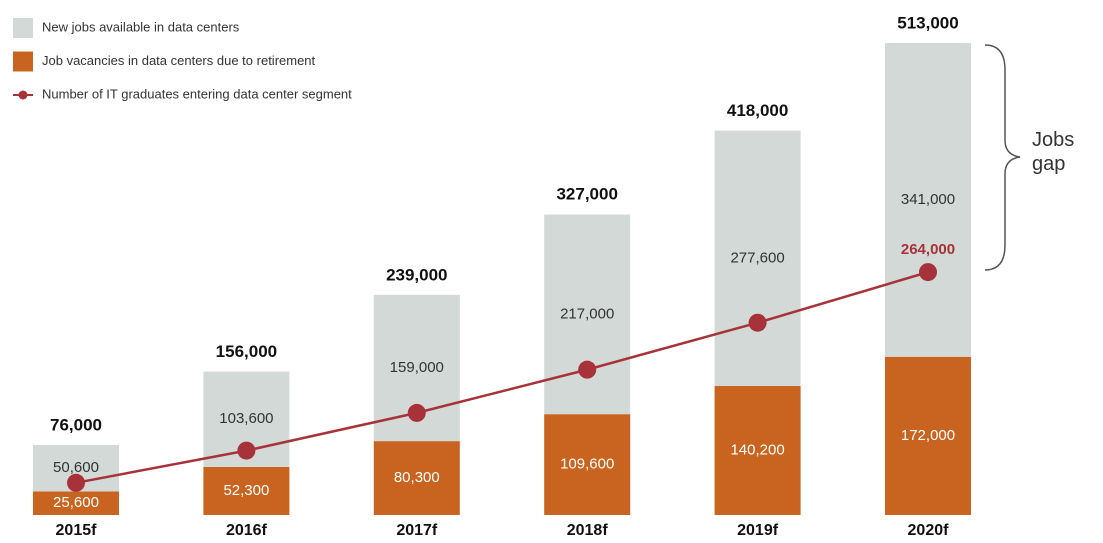 This screenshot has height=543, width=1103. I want to click on gap-brace, so click(1002, 157).